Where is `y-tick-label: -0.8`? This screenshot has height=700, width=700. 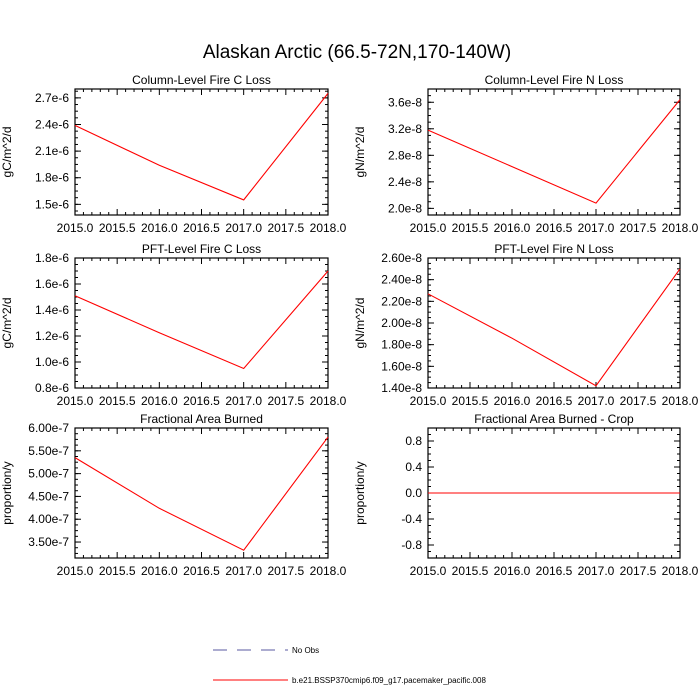
y-tick-label: -0.8 is located at coordinates (411, 545).